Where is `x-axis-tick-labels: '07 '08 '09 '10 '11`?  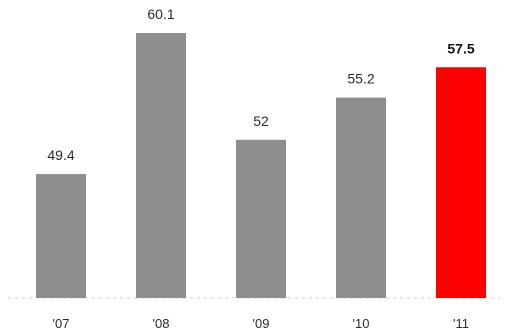 x-axis-tick-labels: '07 '08 '09 '10 '11 is located at coordinates (261, 323).